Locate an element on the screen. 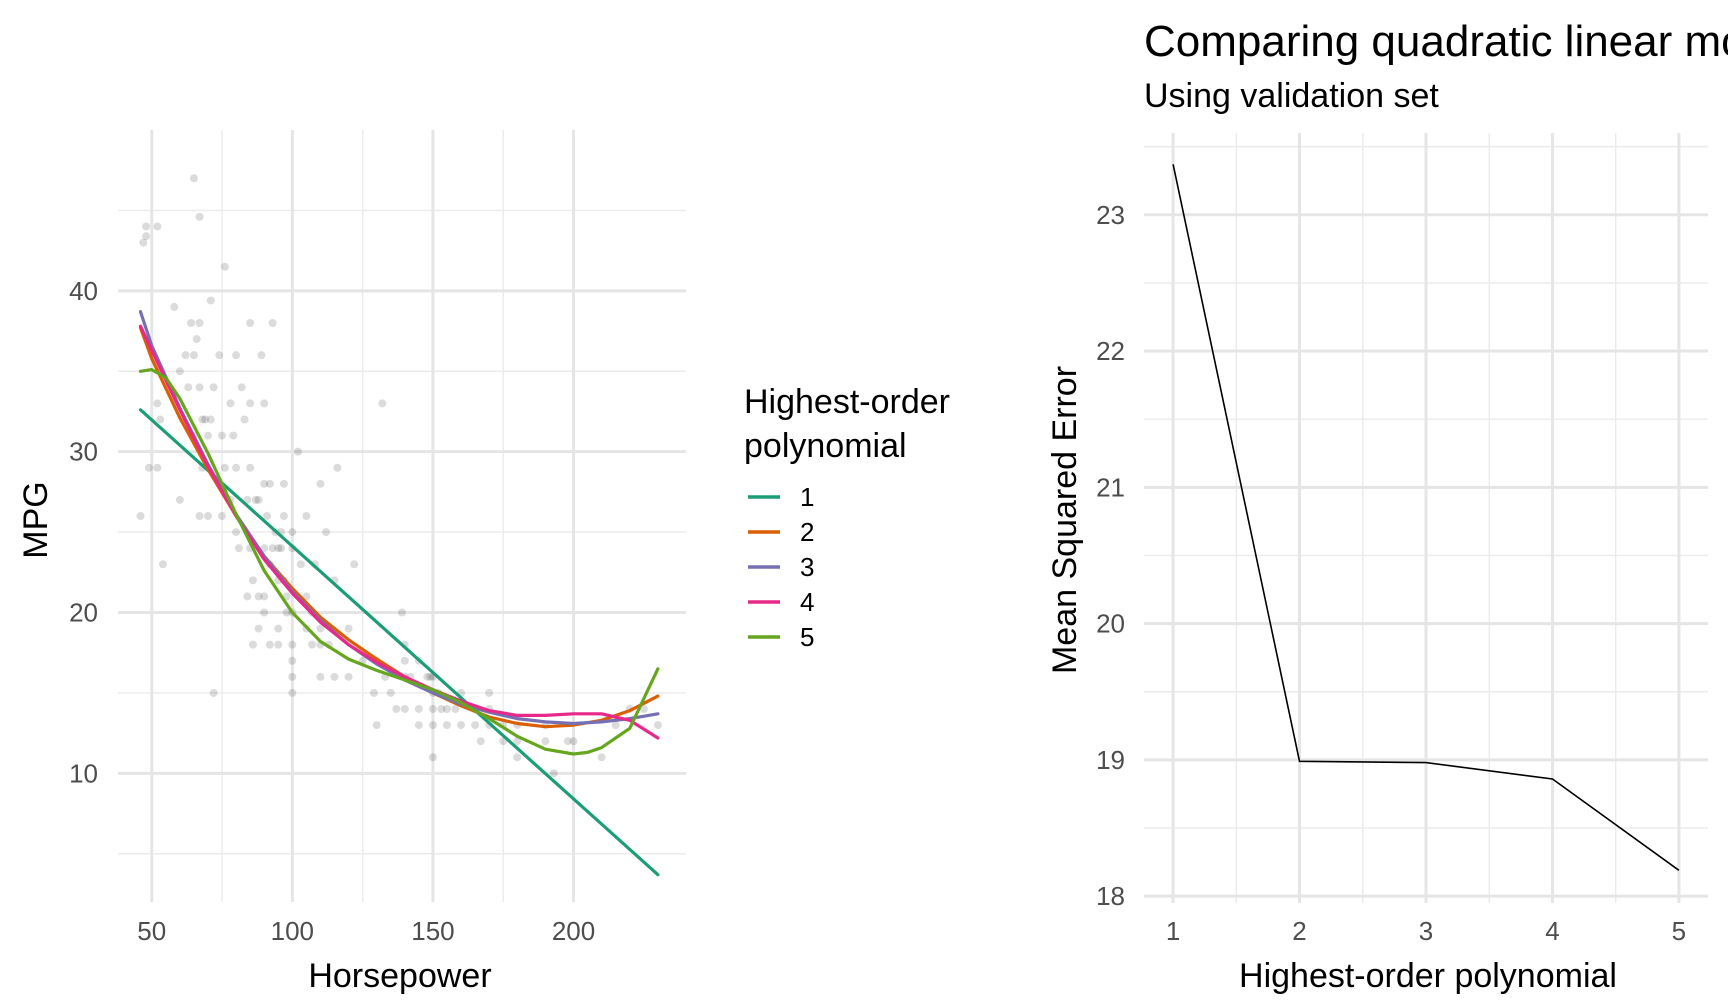 The width and height of the screenshot is (1728, 1008). left-x-axis-title: Horsepower is located at coordinates (399, 976).